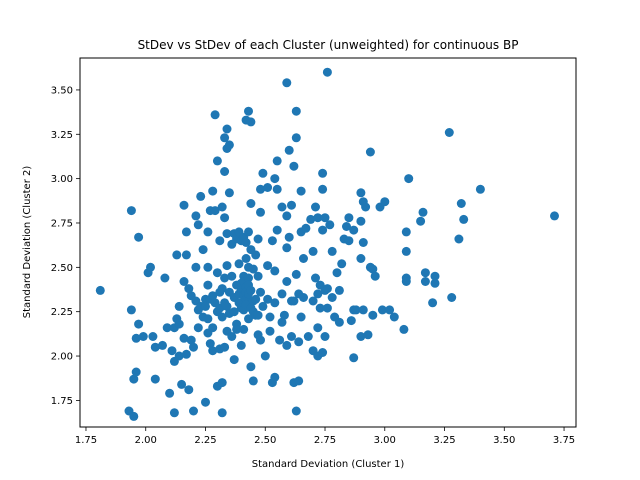 Image resolution: width=640 pixels, height=480 pixels. I want to click on y-tick-label: 3.00, so click(62, 179).